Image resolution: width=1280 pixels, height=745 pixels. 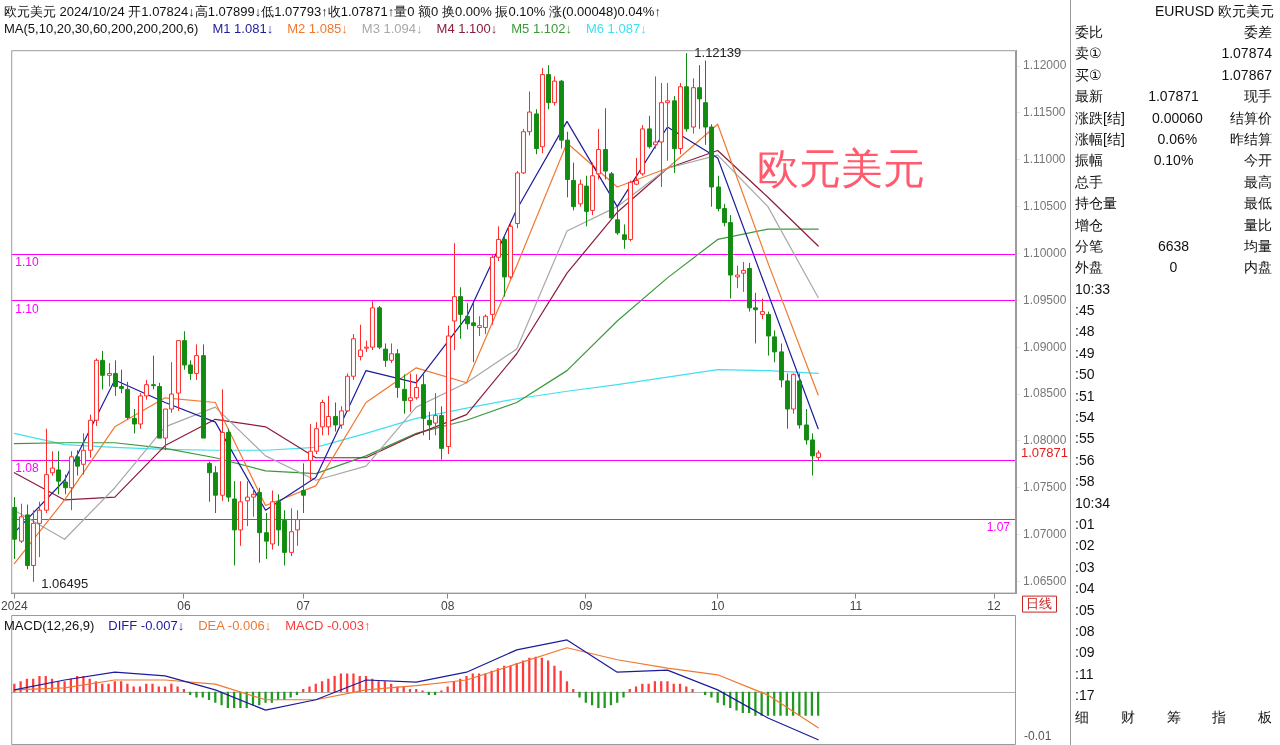 What do you see at coordinates (1085, 610) in the screenshot?
I see `text: :05` at bounding box center [1085, 610].